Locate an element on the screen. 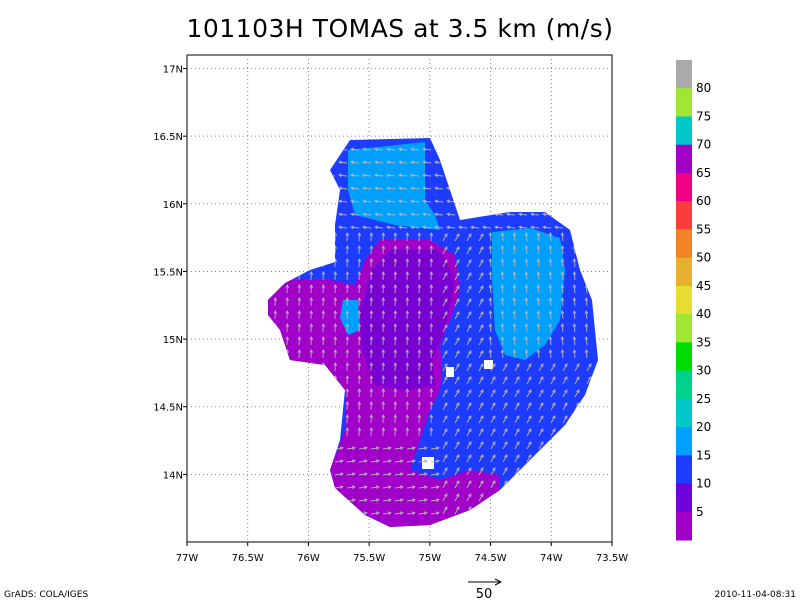  colorbar-label: 40 is located at coordinates (703, 314).